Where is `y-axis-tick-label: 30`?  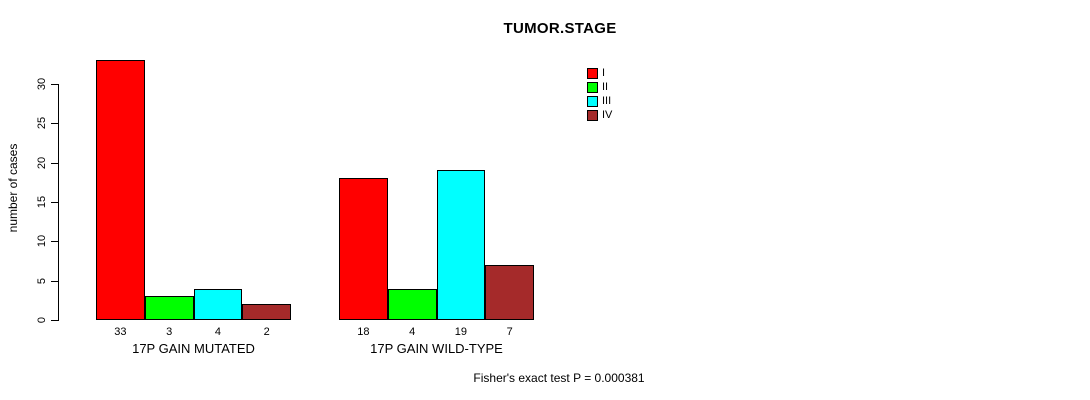 y-axis-tick-label: 30 is located at coordinates (42, 84).